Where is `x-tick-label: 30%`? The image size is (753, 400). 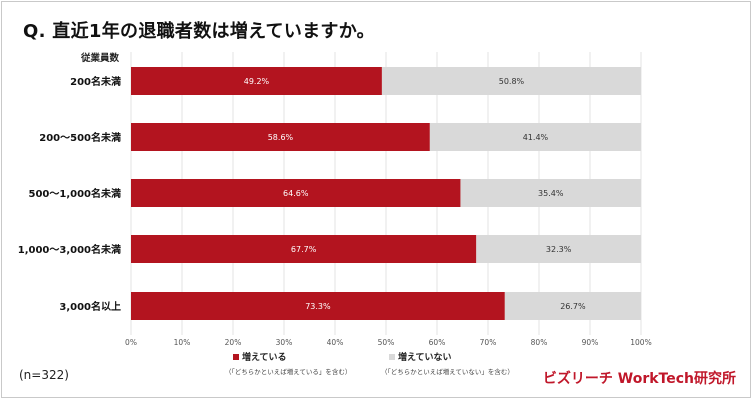 x-tick-label: 30% is located at coordinates (284, 342).